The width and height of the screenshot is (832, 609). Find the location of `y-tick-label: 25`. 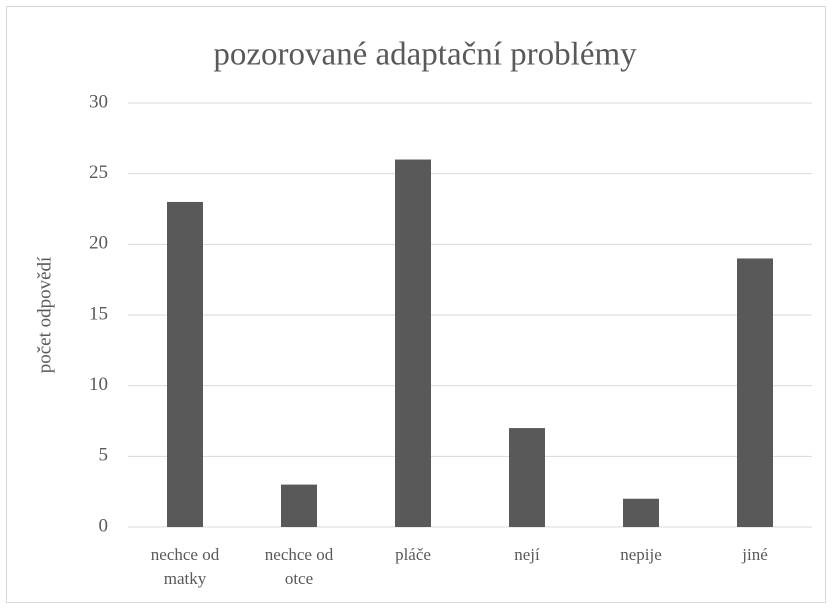

y-tick-label: 25 is located at coordinates (98, 172).